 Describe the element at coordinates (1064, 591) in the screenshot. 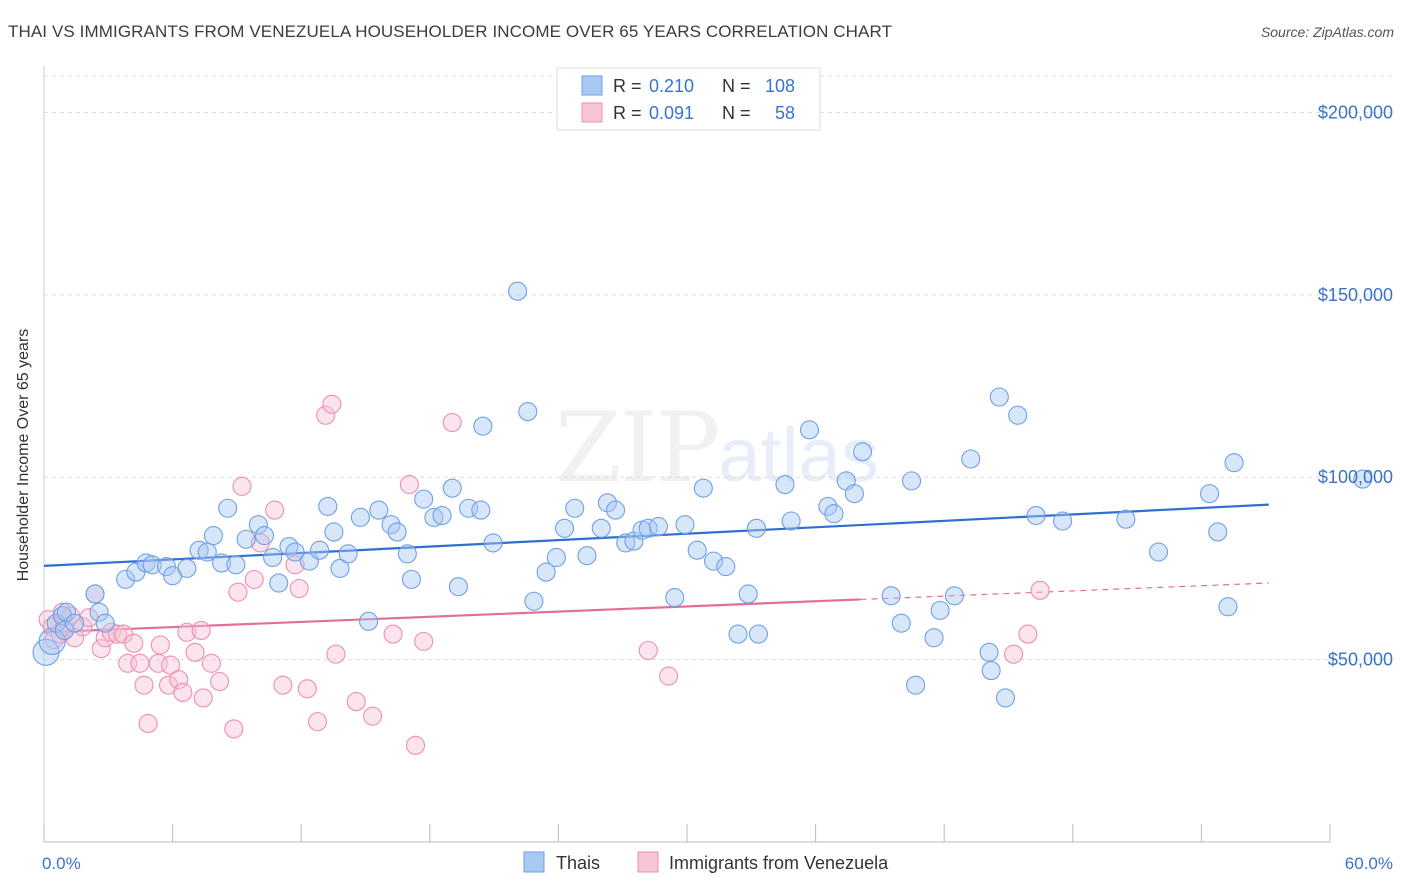

I see `trend-line-venezuela-extension` at that location.